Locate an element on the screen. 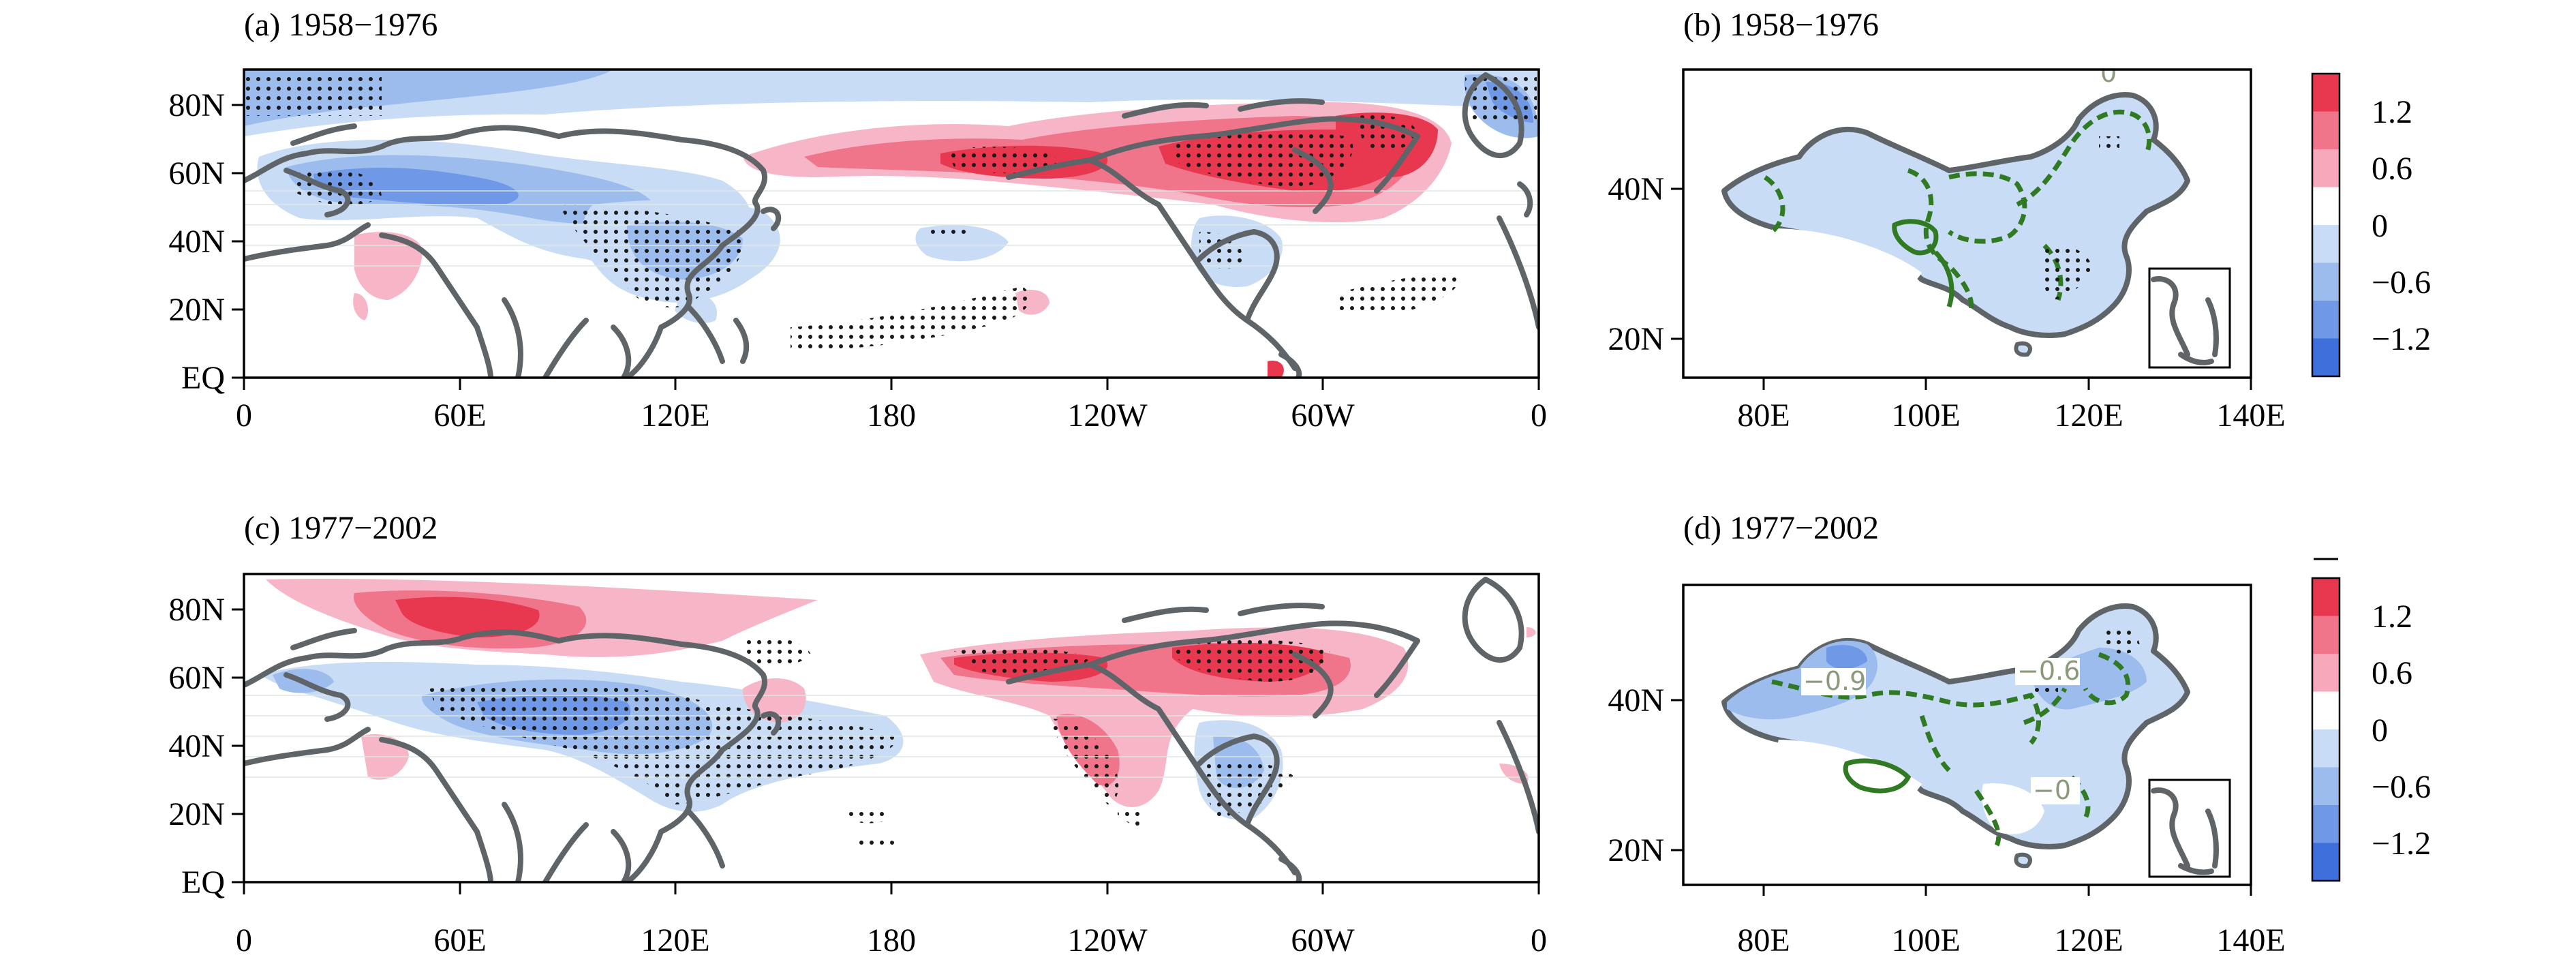 This screenshot has height=966, width=2576. panel-d: (d) 1977−2002 is located at coordinates (1946, 734).